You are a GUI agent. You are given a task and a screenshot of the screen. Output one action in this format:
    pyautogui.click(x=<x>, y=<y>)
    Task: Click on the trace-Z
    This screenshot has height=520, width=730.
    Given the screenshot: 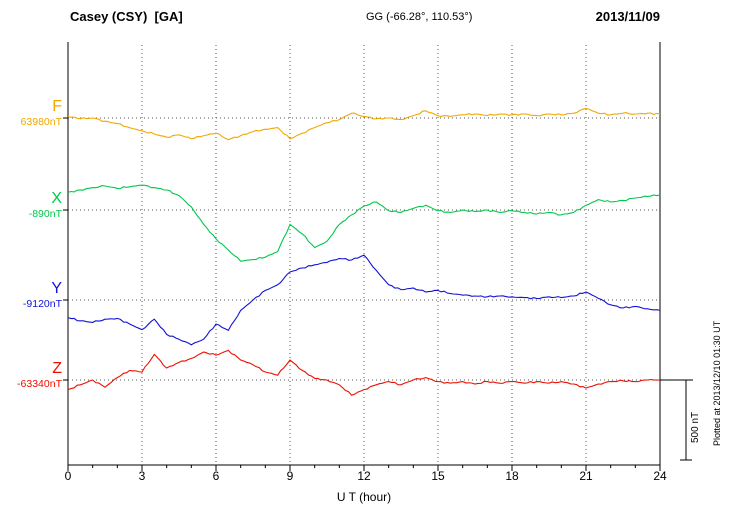 What is the action you would take?
    pyautogui.click(x=364, y=372)
    